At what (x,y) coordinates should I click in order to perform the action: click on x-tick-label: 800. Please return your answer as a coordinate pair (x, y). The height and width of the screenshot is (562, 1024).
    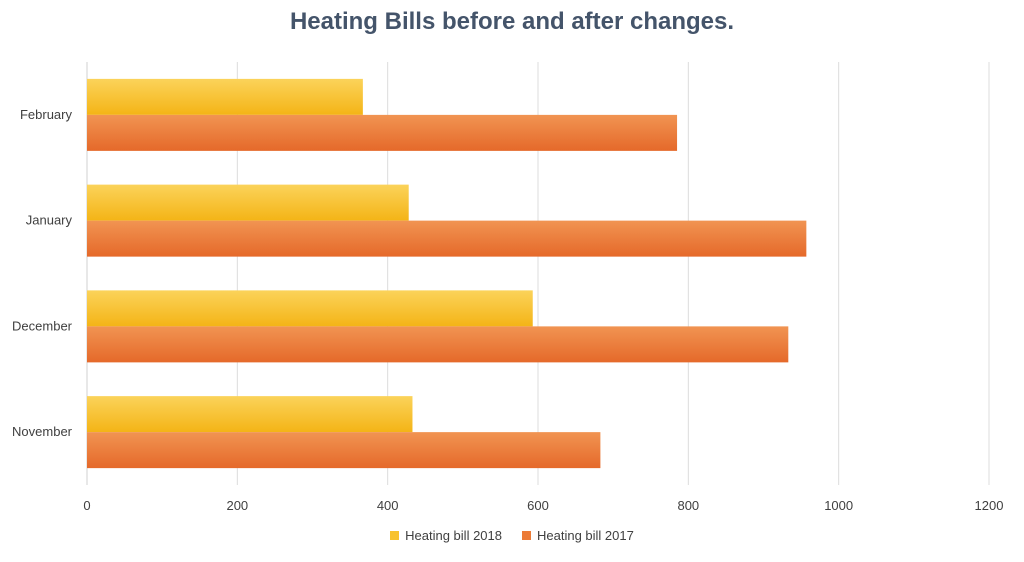
    Looking at the image, I should click on (688, 505).